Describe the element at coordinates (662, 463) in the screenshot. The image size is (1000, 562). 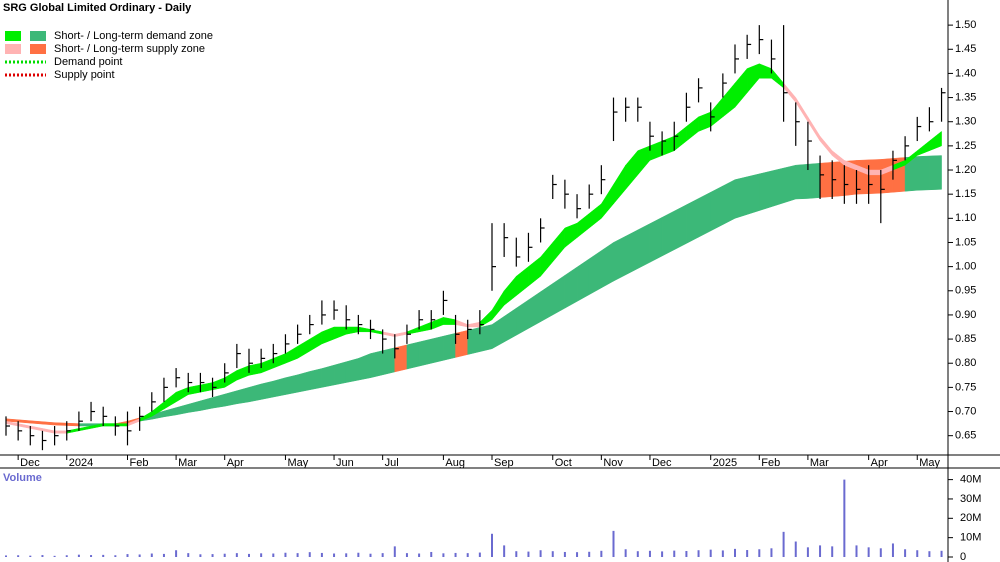
I see `x-tick-label: Dec` at that location.